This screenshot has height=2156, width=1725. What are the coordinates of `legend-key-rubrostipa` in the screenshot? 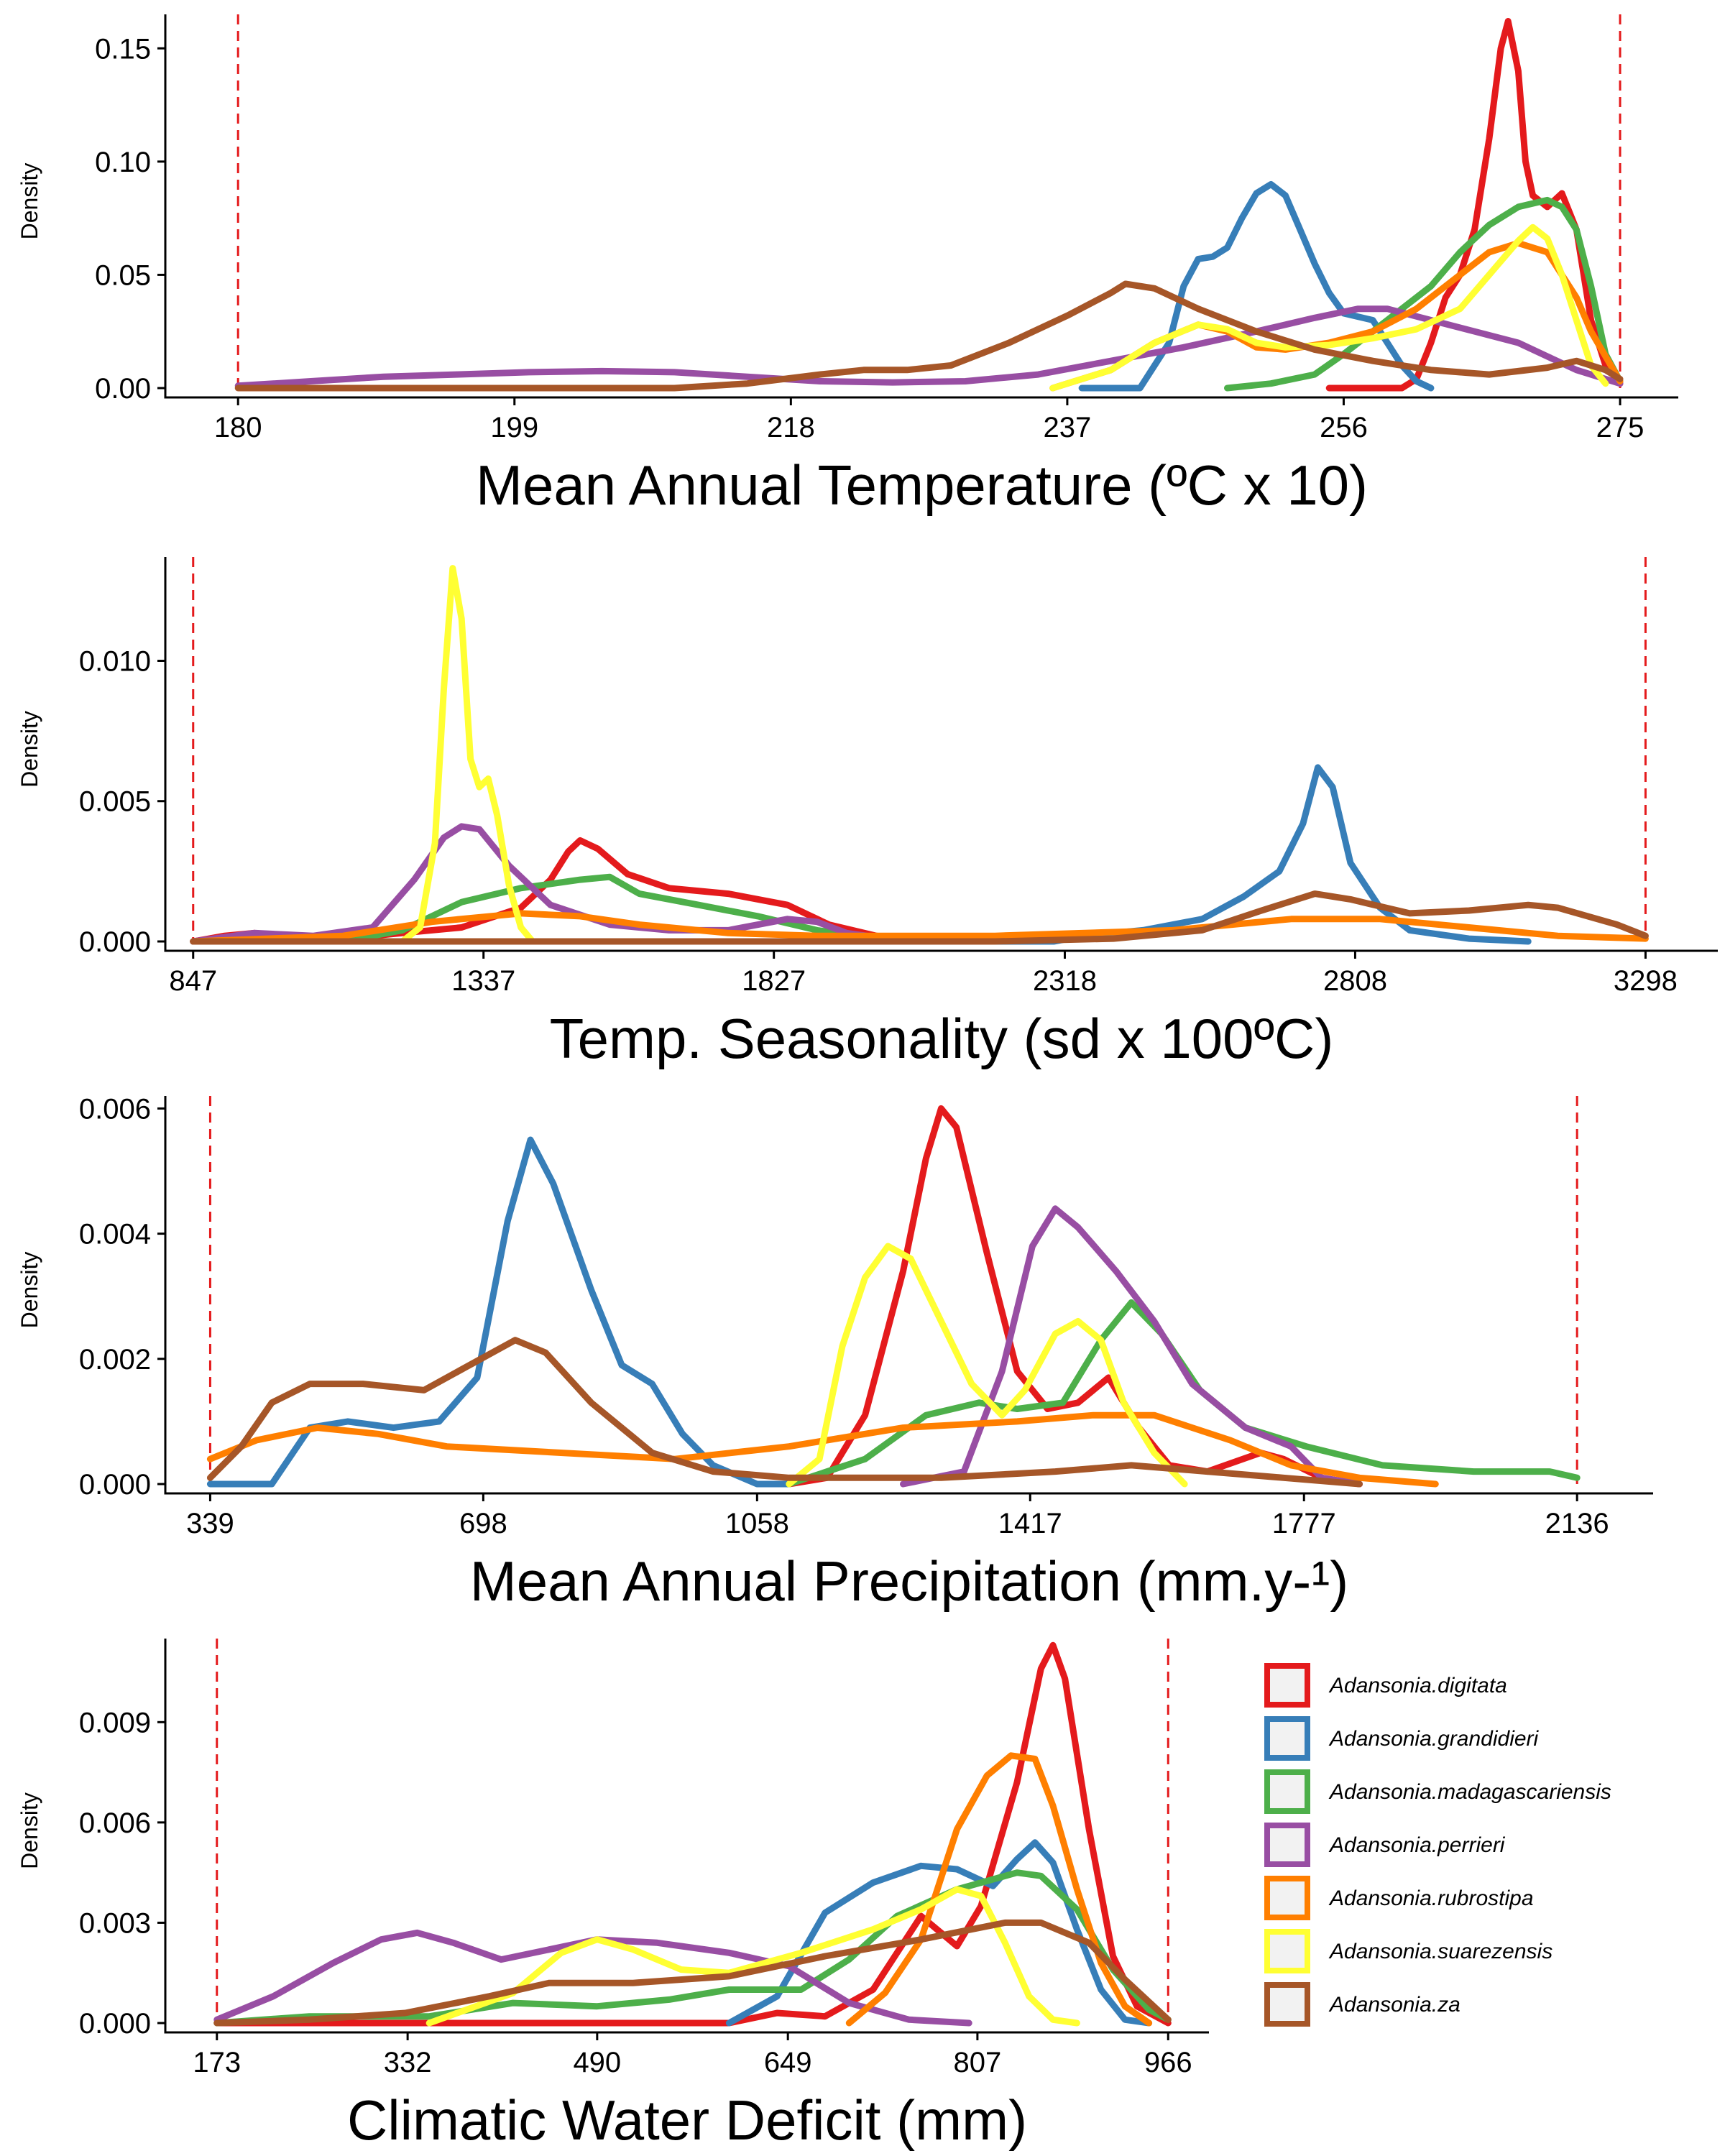 It's located at (1287, 1898).